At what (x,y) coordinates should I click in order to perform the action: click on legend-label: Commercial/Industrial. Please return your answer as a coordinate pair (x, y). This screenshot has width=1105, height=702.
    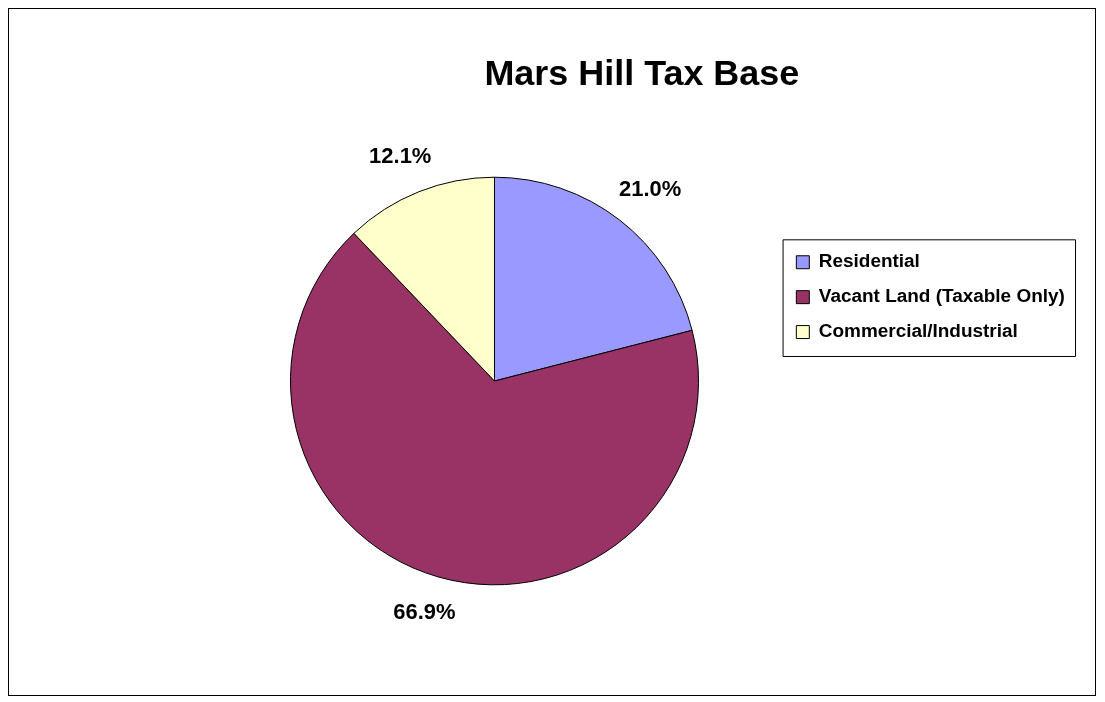
    Looking at the image, I should click on (918, 331).